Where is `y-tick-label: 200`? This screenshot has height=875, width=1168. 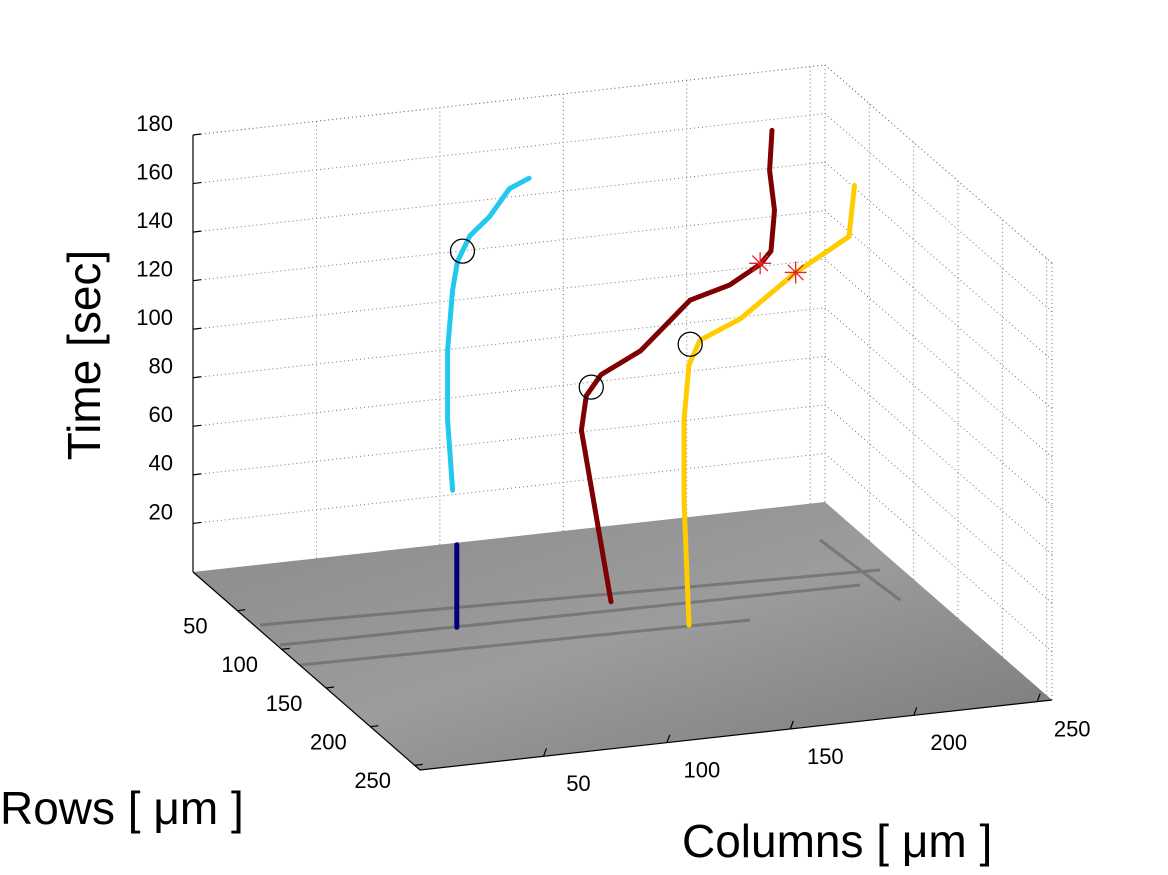 y-tick-label: 200 is located at coordinates (328, 742).